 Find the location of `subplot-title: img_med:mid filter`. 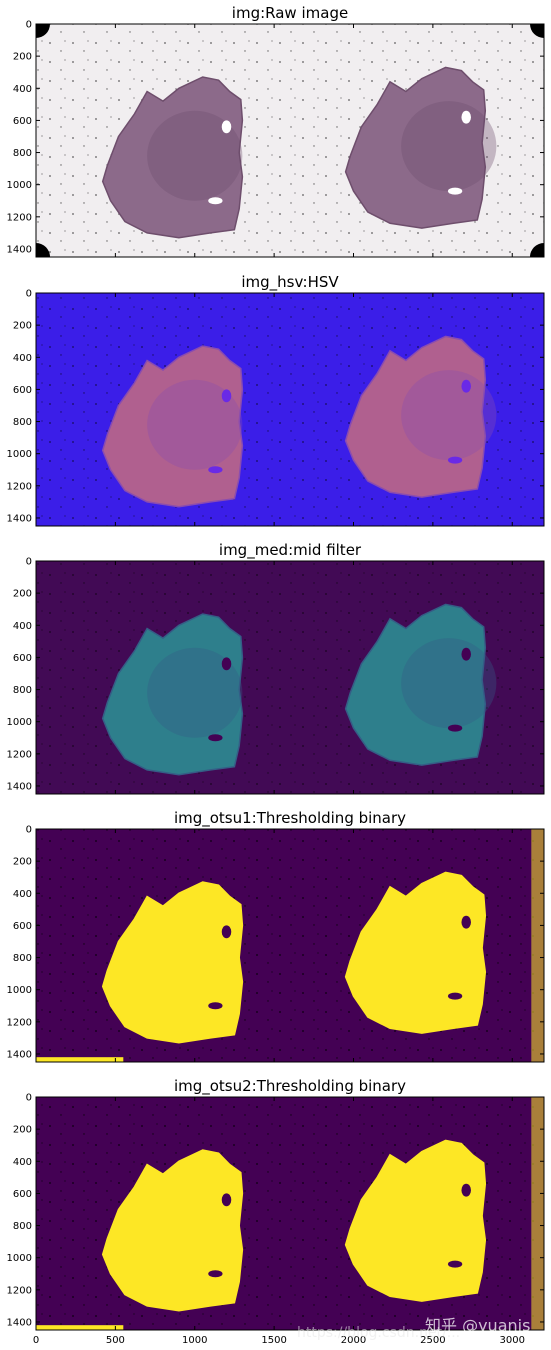

subplot-title: img_med:mid filter is located at coordinates (290, 550).